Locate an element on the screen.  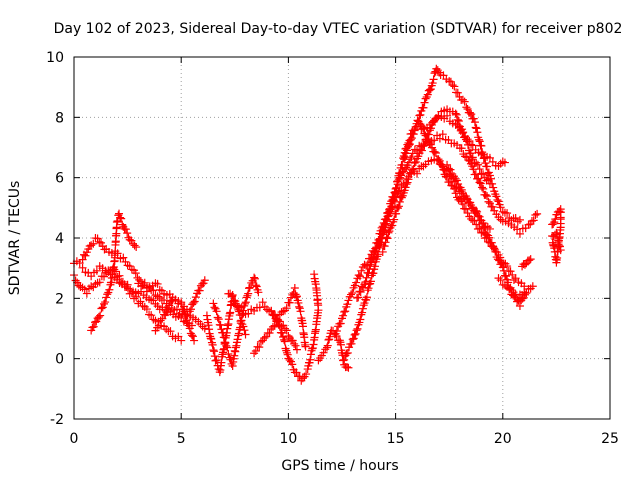
x-axis-label: GPS time / hours is located at coordinates (339, 466).